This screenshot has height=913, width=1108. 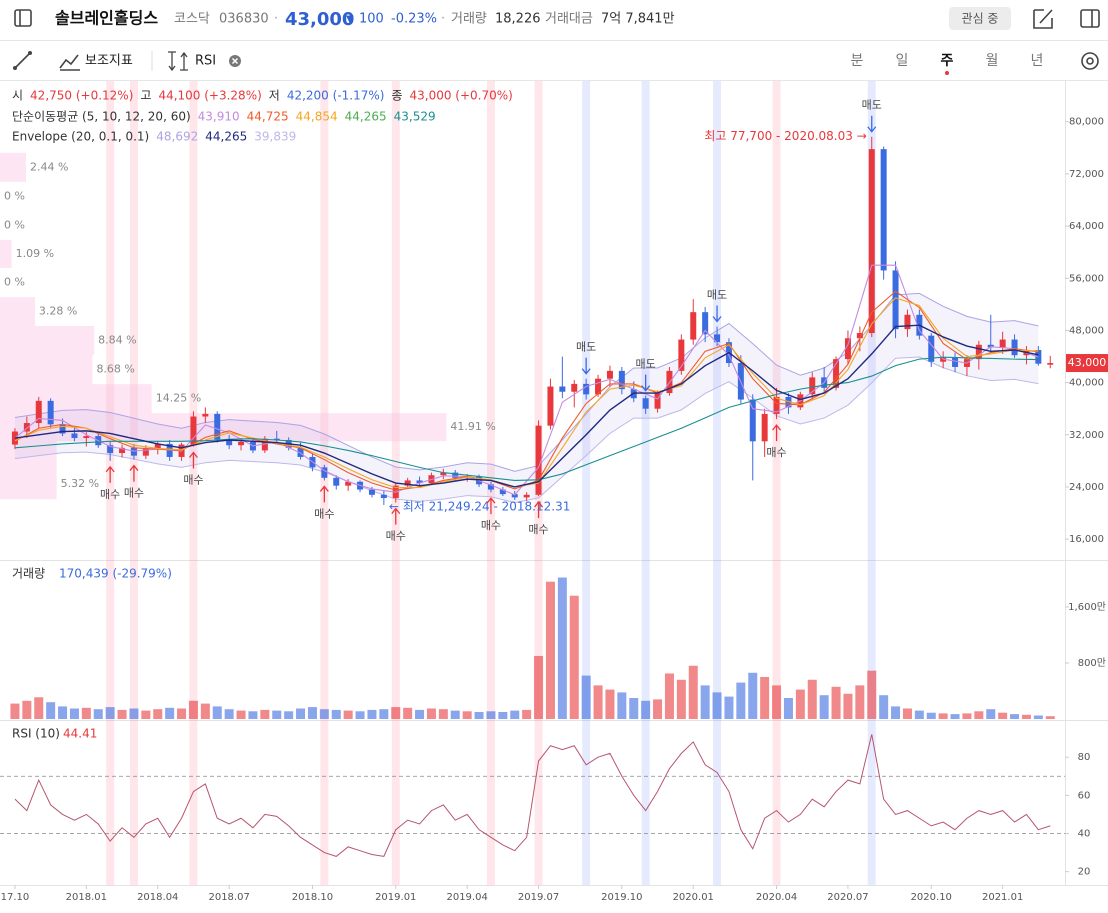 I want to click on settings-icon, so click(x=1090, y=61).